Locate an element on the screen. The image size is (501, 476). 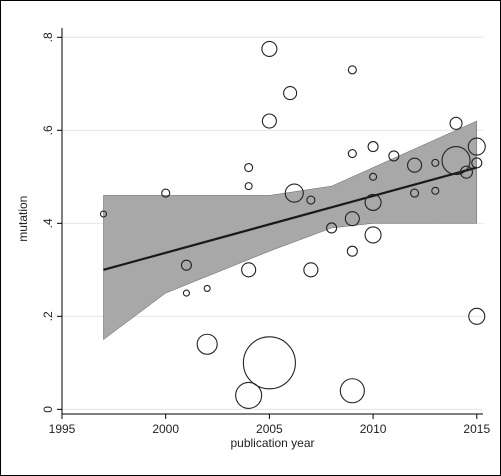
y-tick-label-3: .6 is located at coordinates (48, 130).